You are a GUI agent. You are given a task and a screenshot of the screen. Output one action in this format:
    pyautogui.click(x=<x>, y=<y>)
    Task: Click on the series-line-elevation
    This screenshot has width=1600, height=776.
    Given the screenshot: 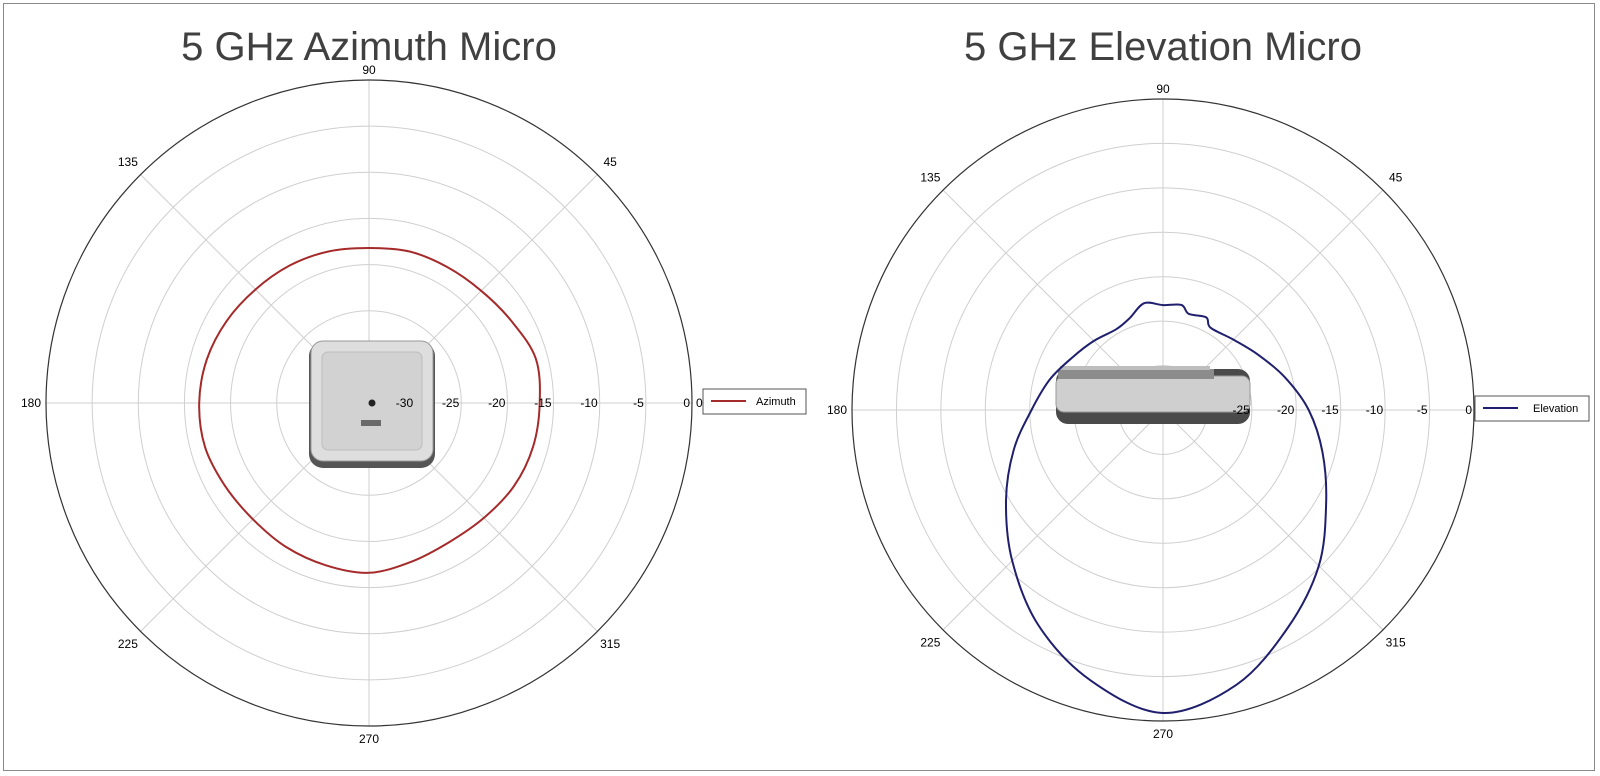 What is the action you would take?
    pyautogui.click(x=1166, y=508)
    